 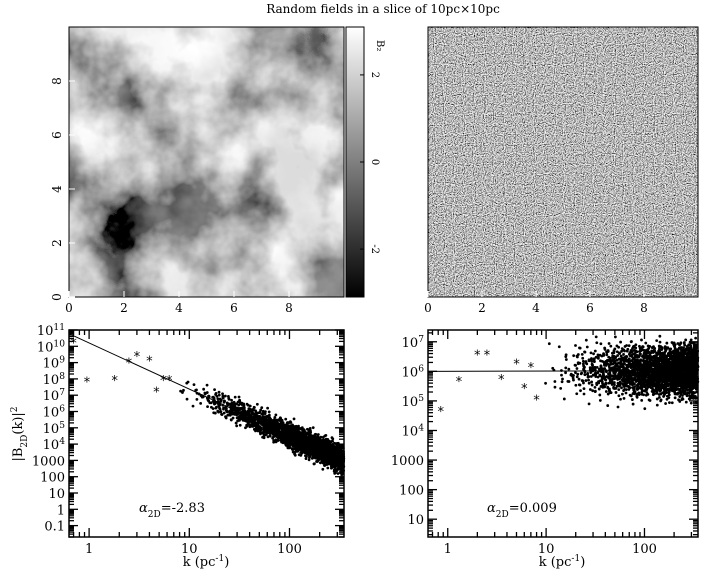 What do you see at coordinates (536, 308) in the screenshot?
I see `x-tick-label: 4` at bounding box center [536, 308].